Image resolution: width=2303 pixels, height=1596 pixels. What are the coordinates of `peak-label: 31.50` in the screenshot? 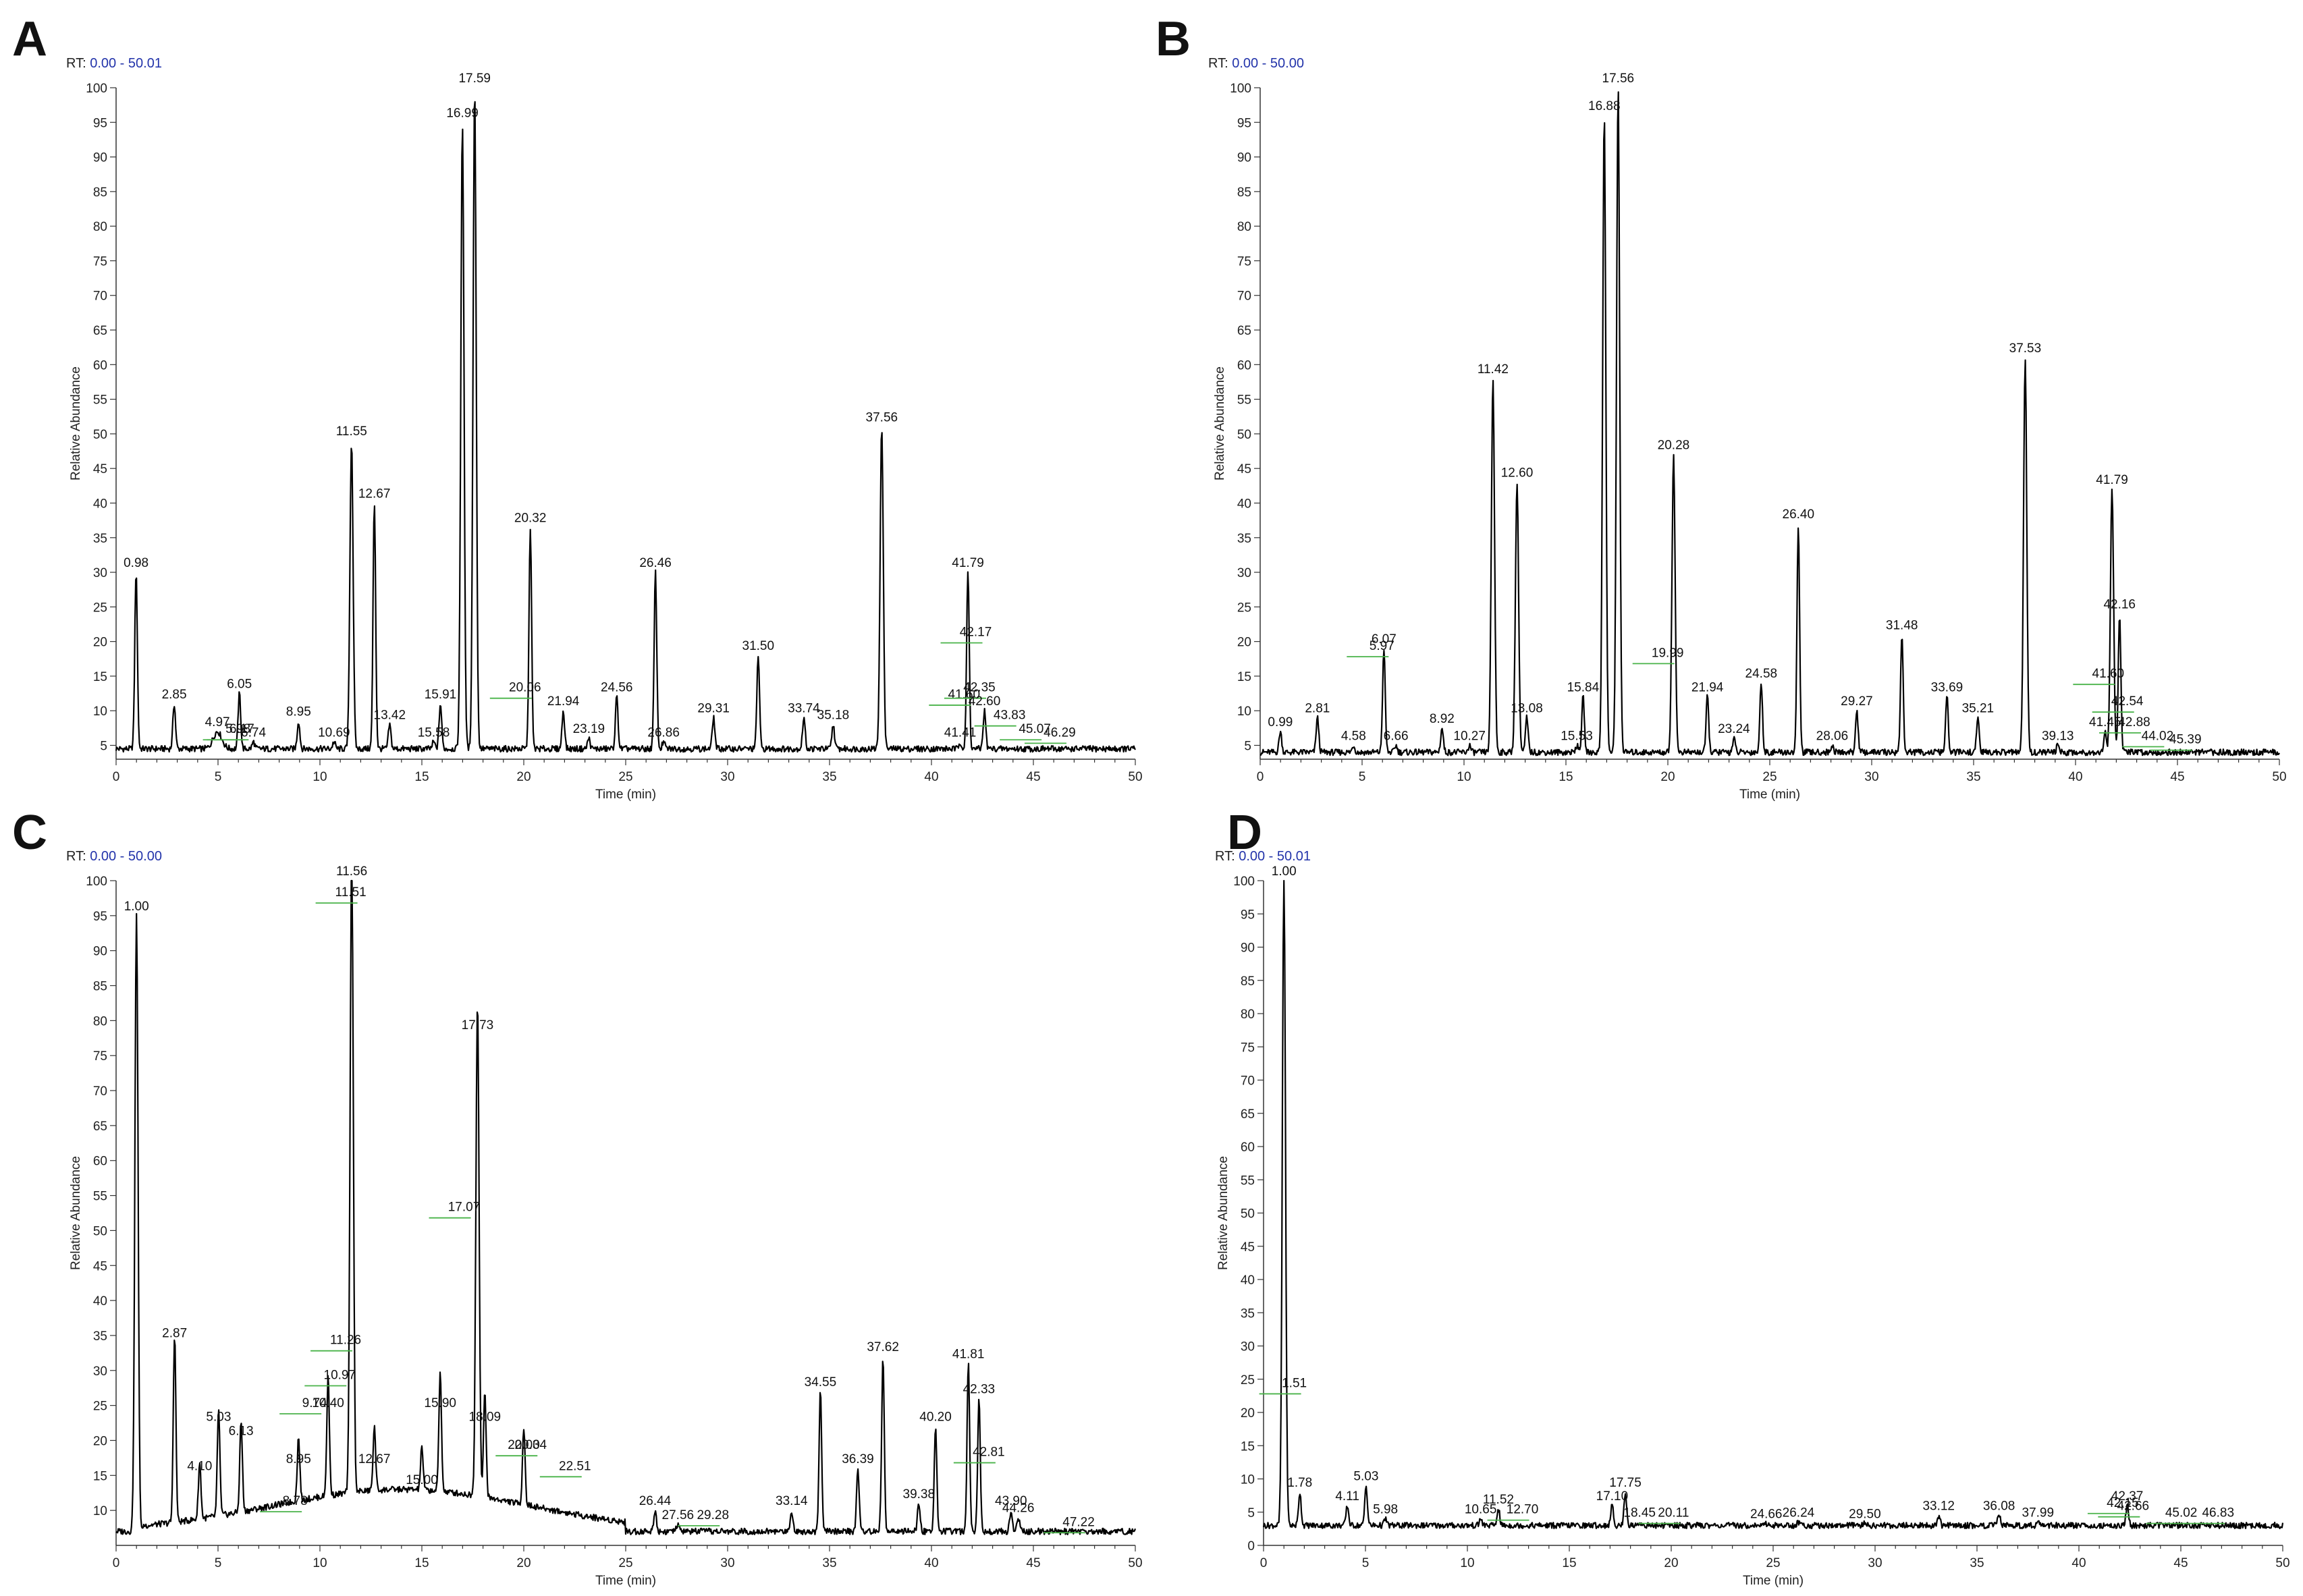 It's located at (758, 646).